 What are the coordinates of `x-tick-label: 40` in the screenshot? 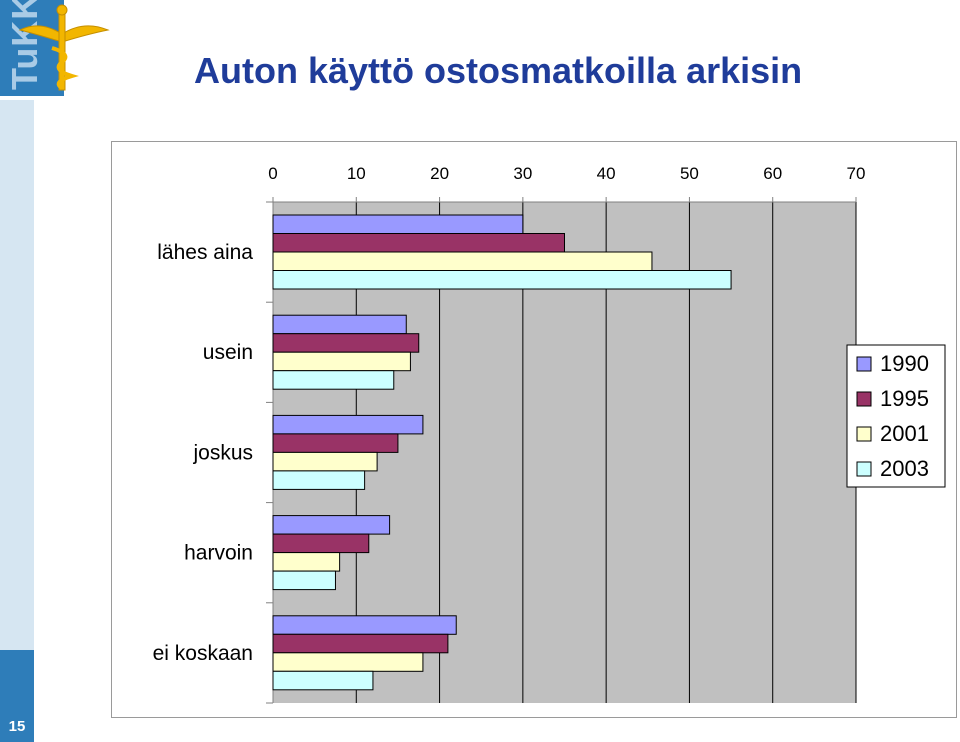 It's located at (606, 173).